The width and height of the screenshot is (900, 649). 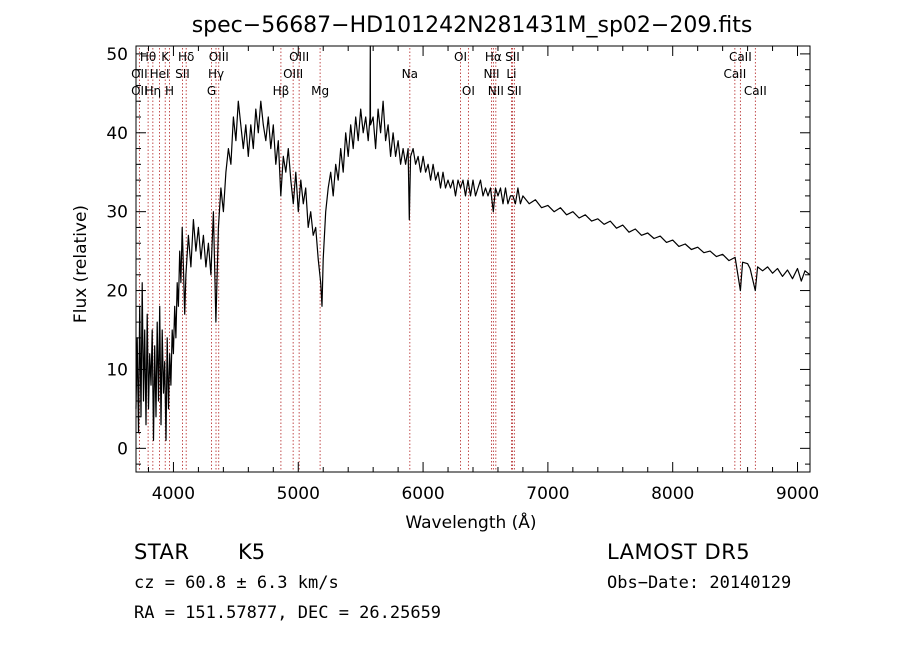 What do you see at coordinates (252, 552) in the screenshot?
I see `object-subclass: K5` at bounding box center [252, 552].